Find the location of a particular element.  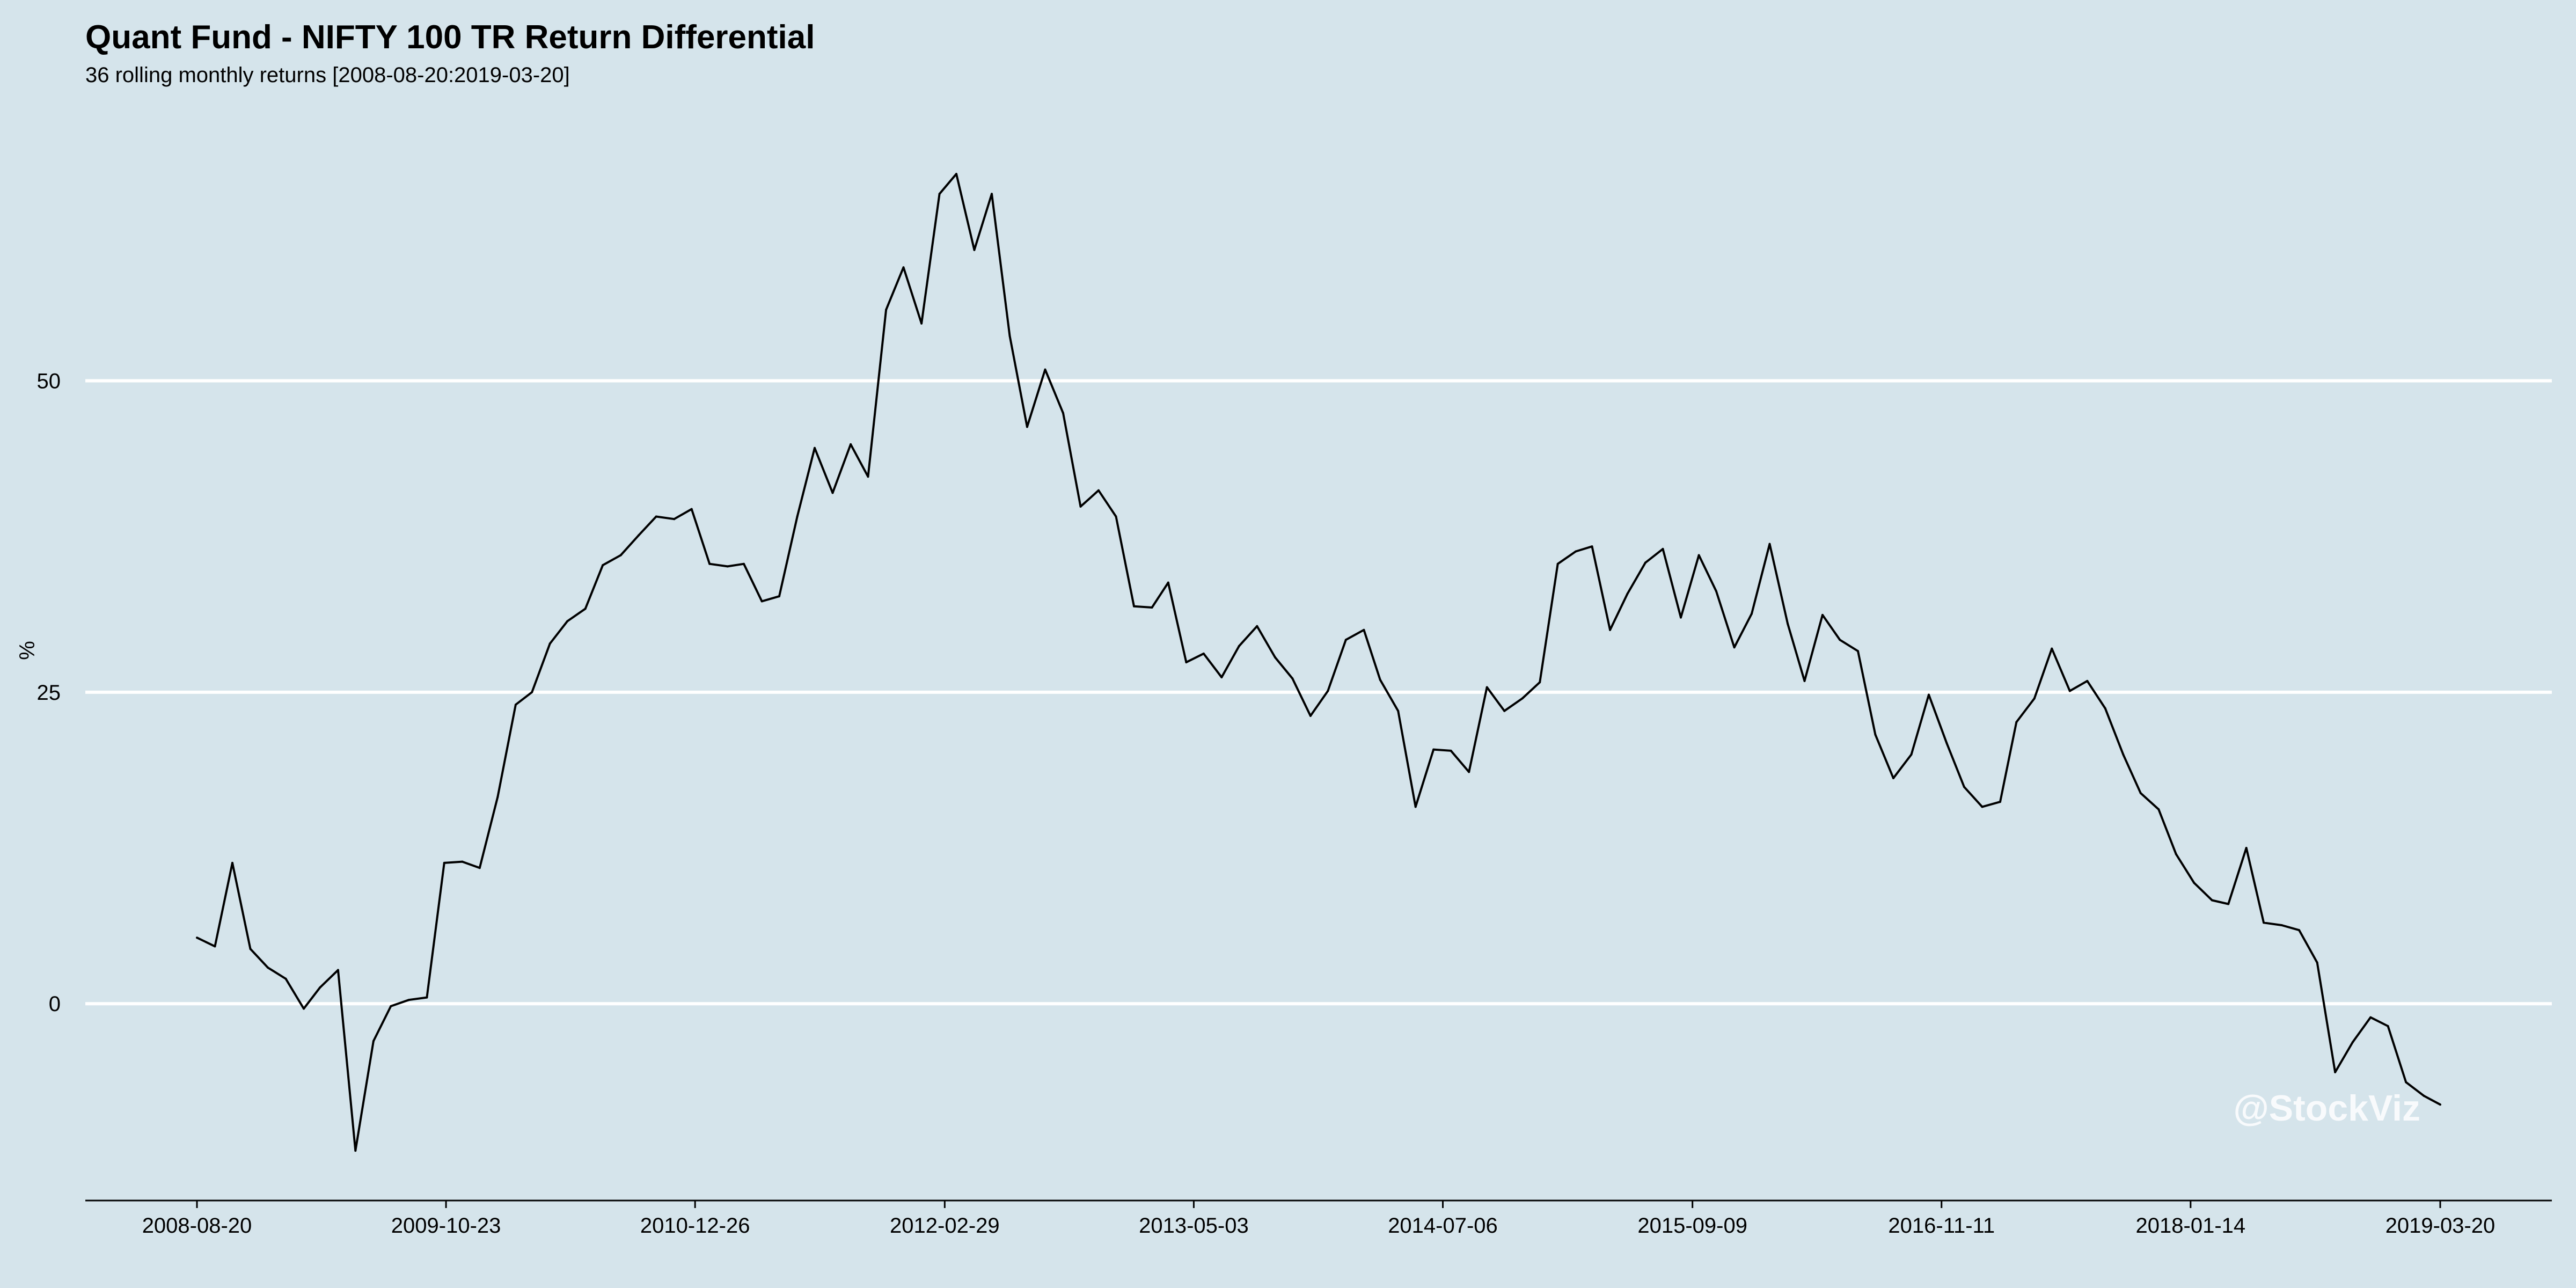

watermark: @StockViz is located at coordinates (2327, 1108).